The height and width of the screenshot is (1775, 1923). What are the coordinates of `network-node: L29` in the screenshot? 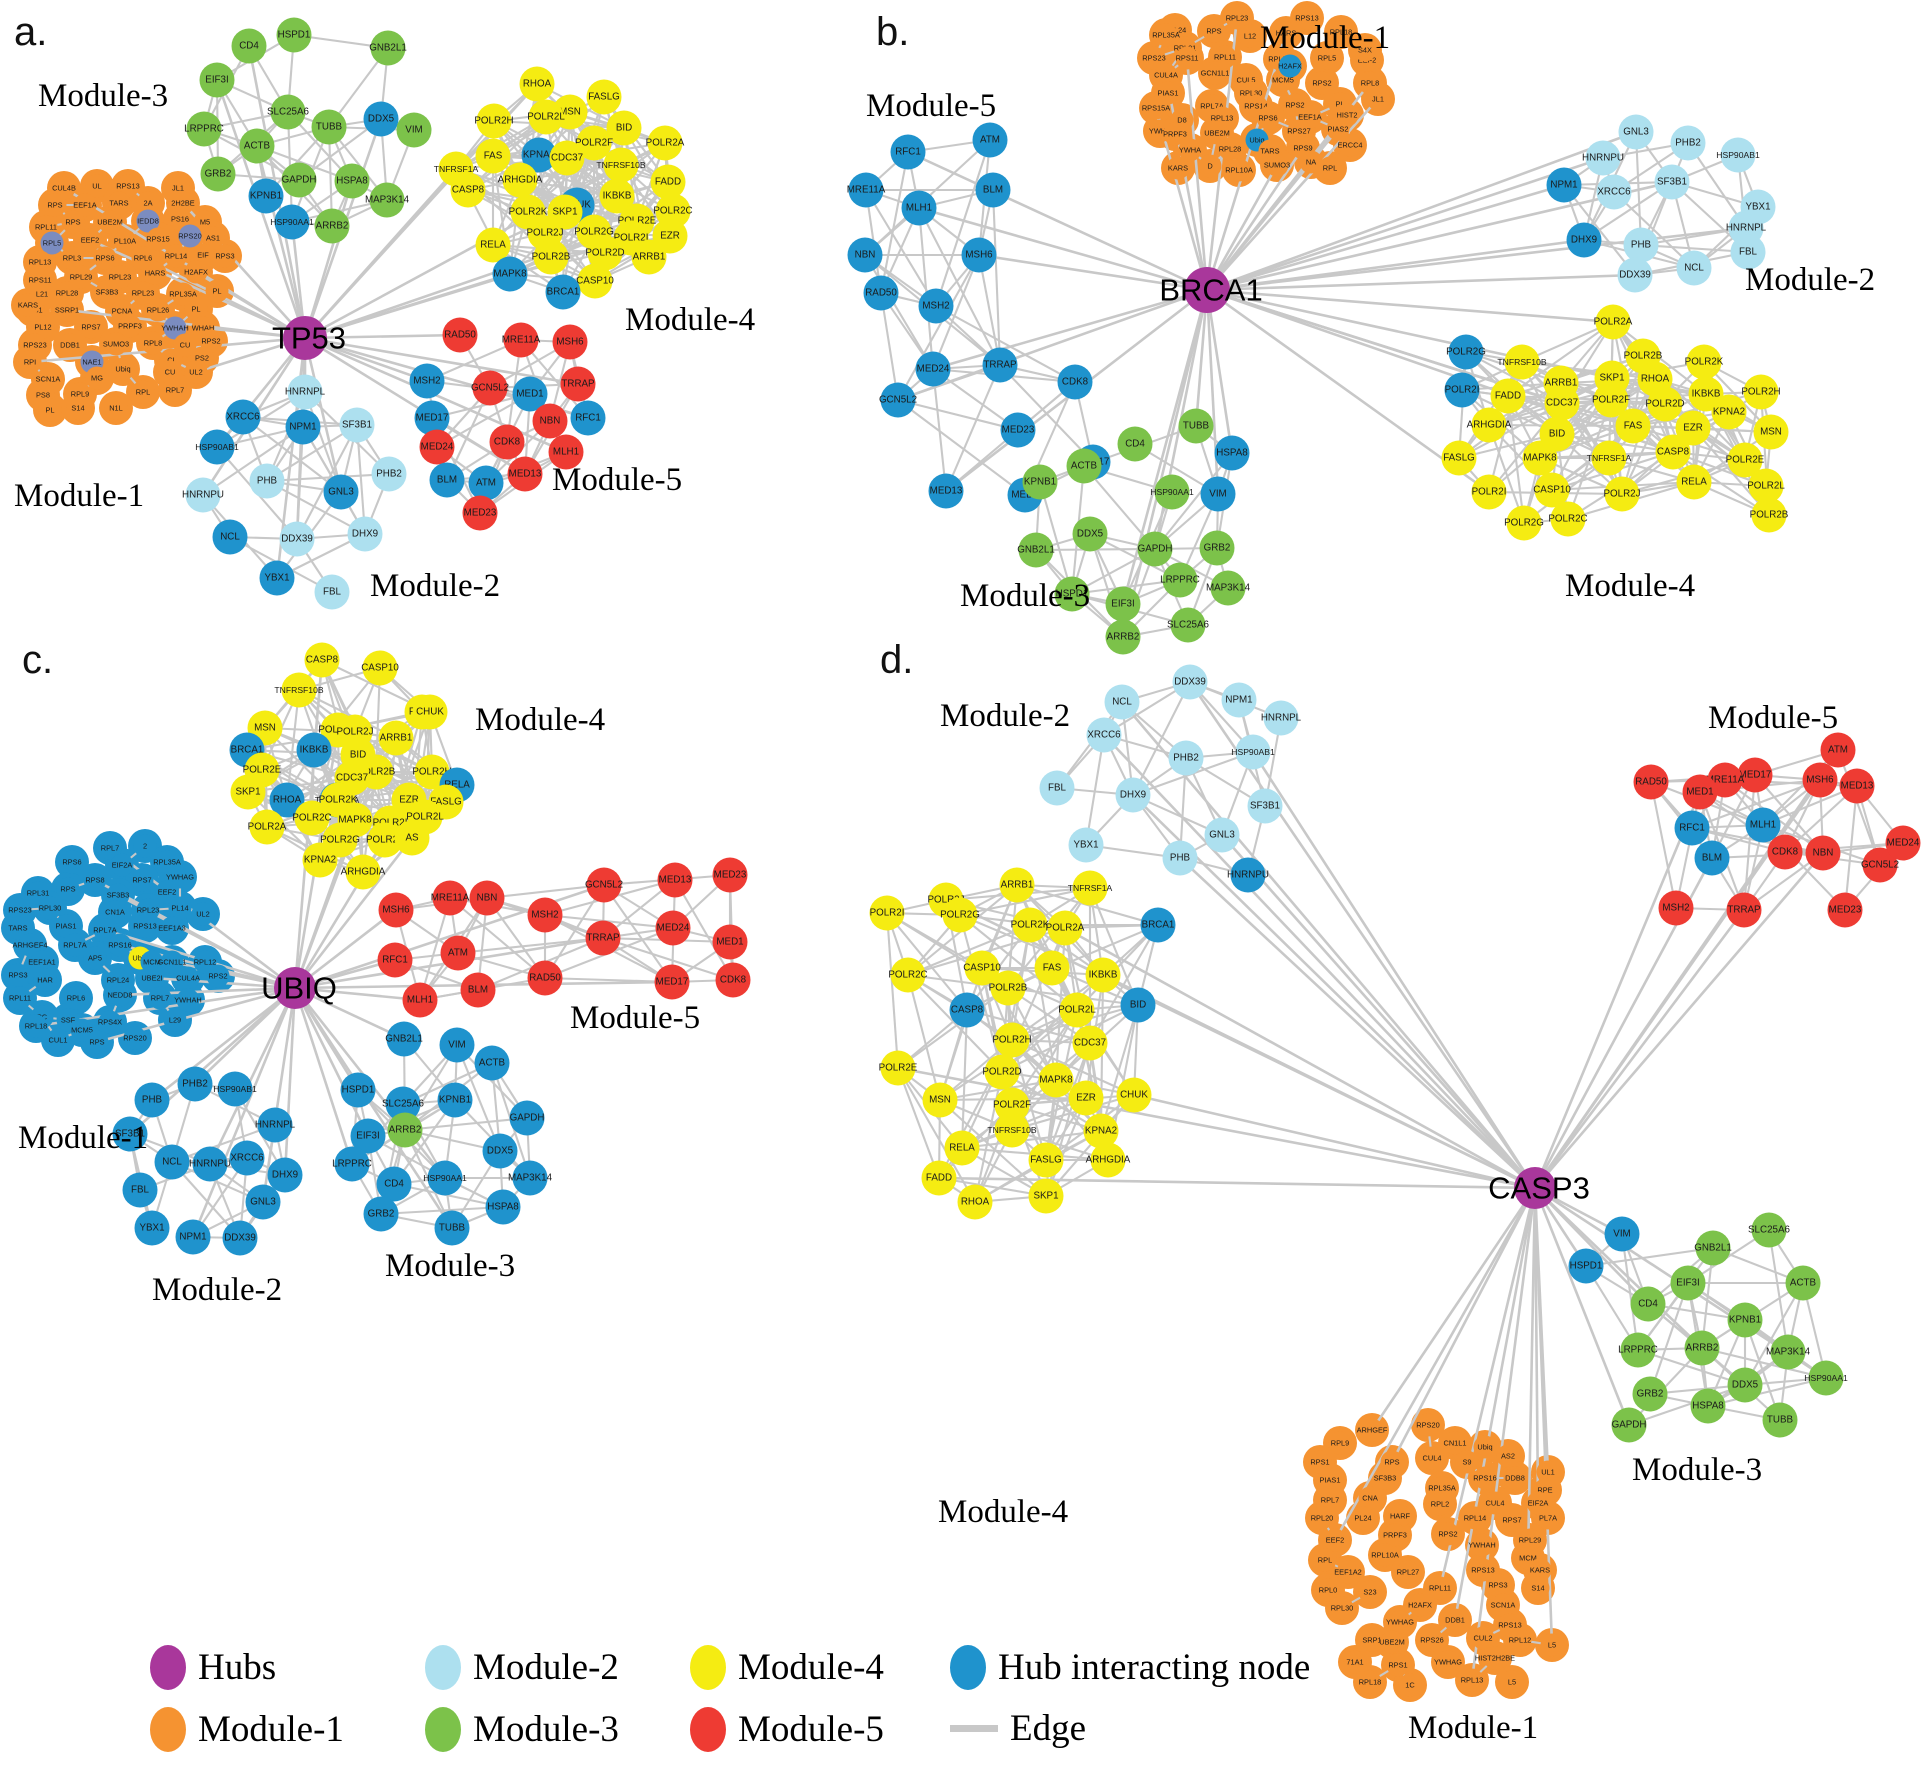 It's located at (175, 1020).